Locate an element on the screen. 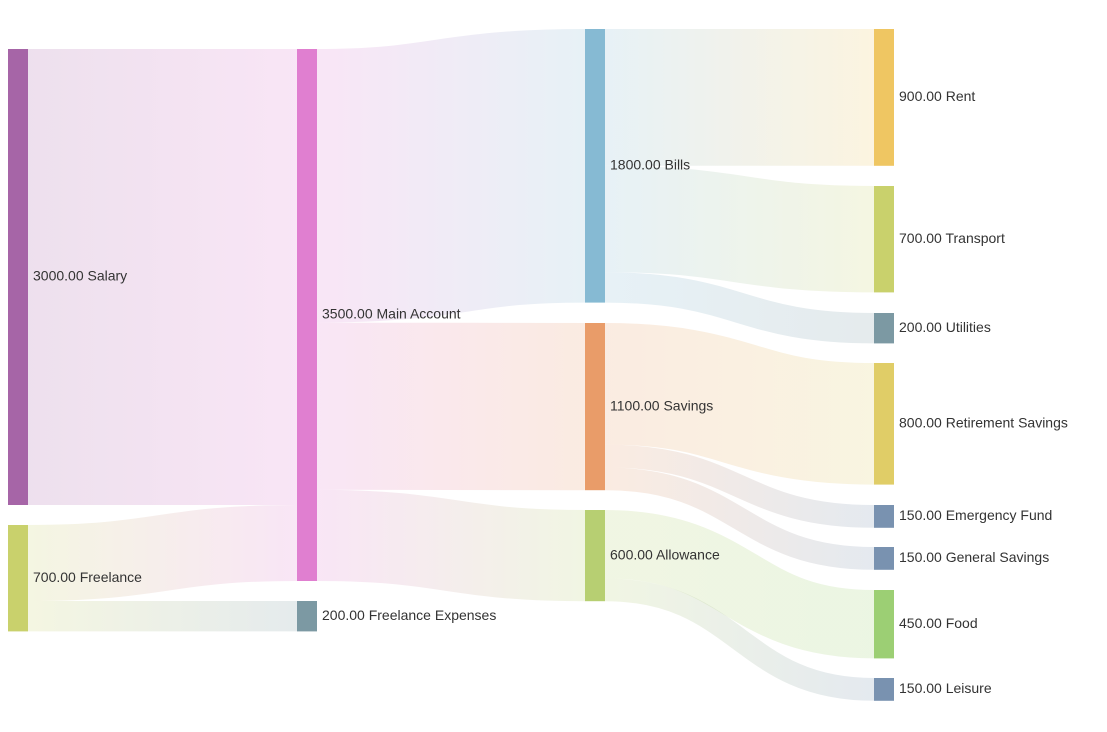  node-label-freelance: 700.00 Freelance is located at coordinates (87, 577).